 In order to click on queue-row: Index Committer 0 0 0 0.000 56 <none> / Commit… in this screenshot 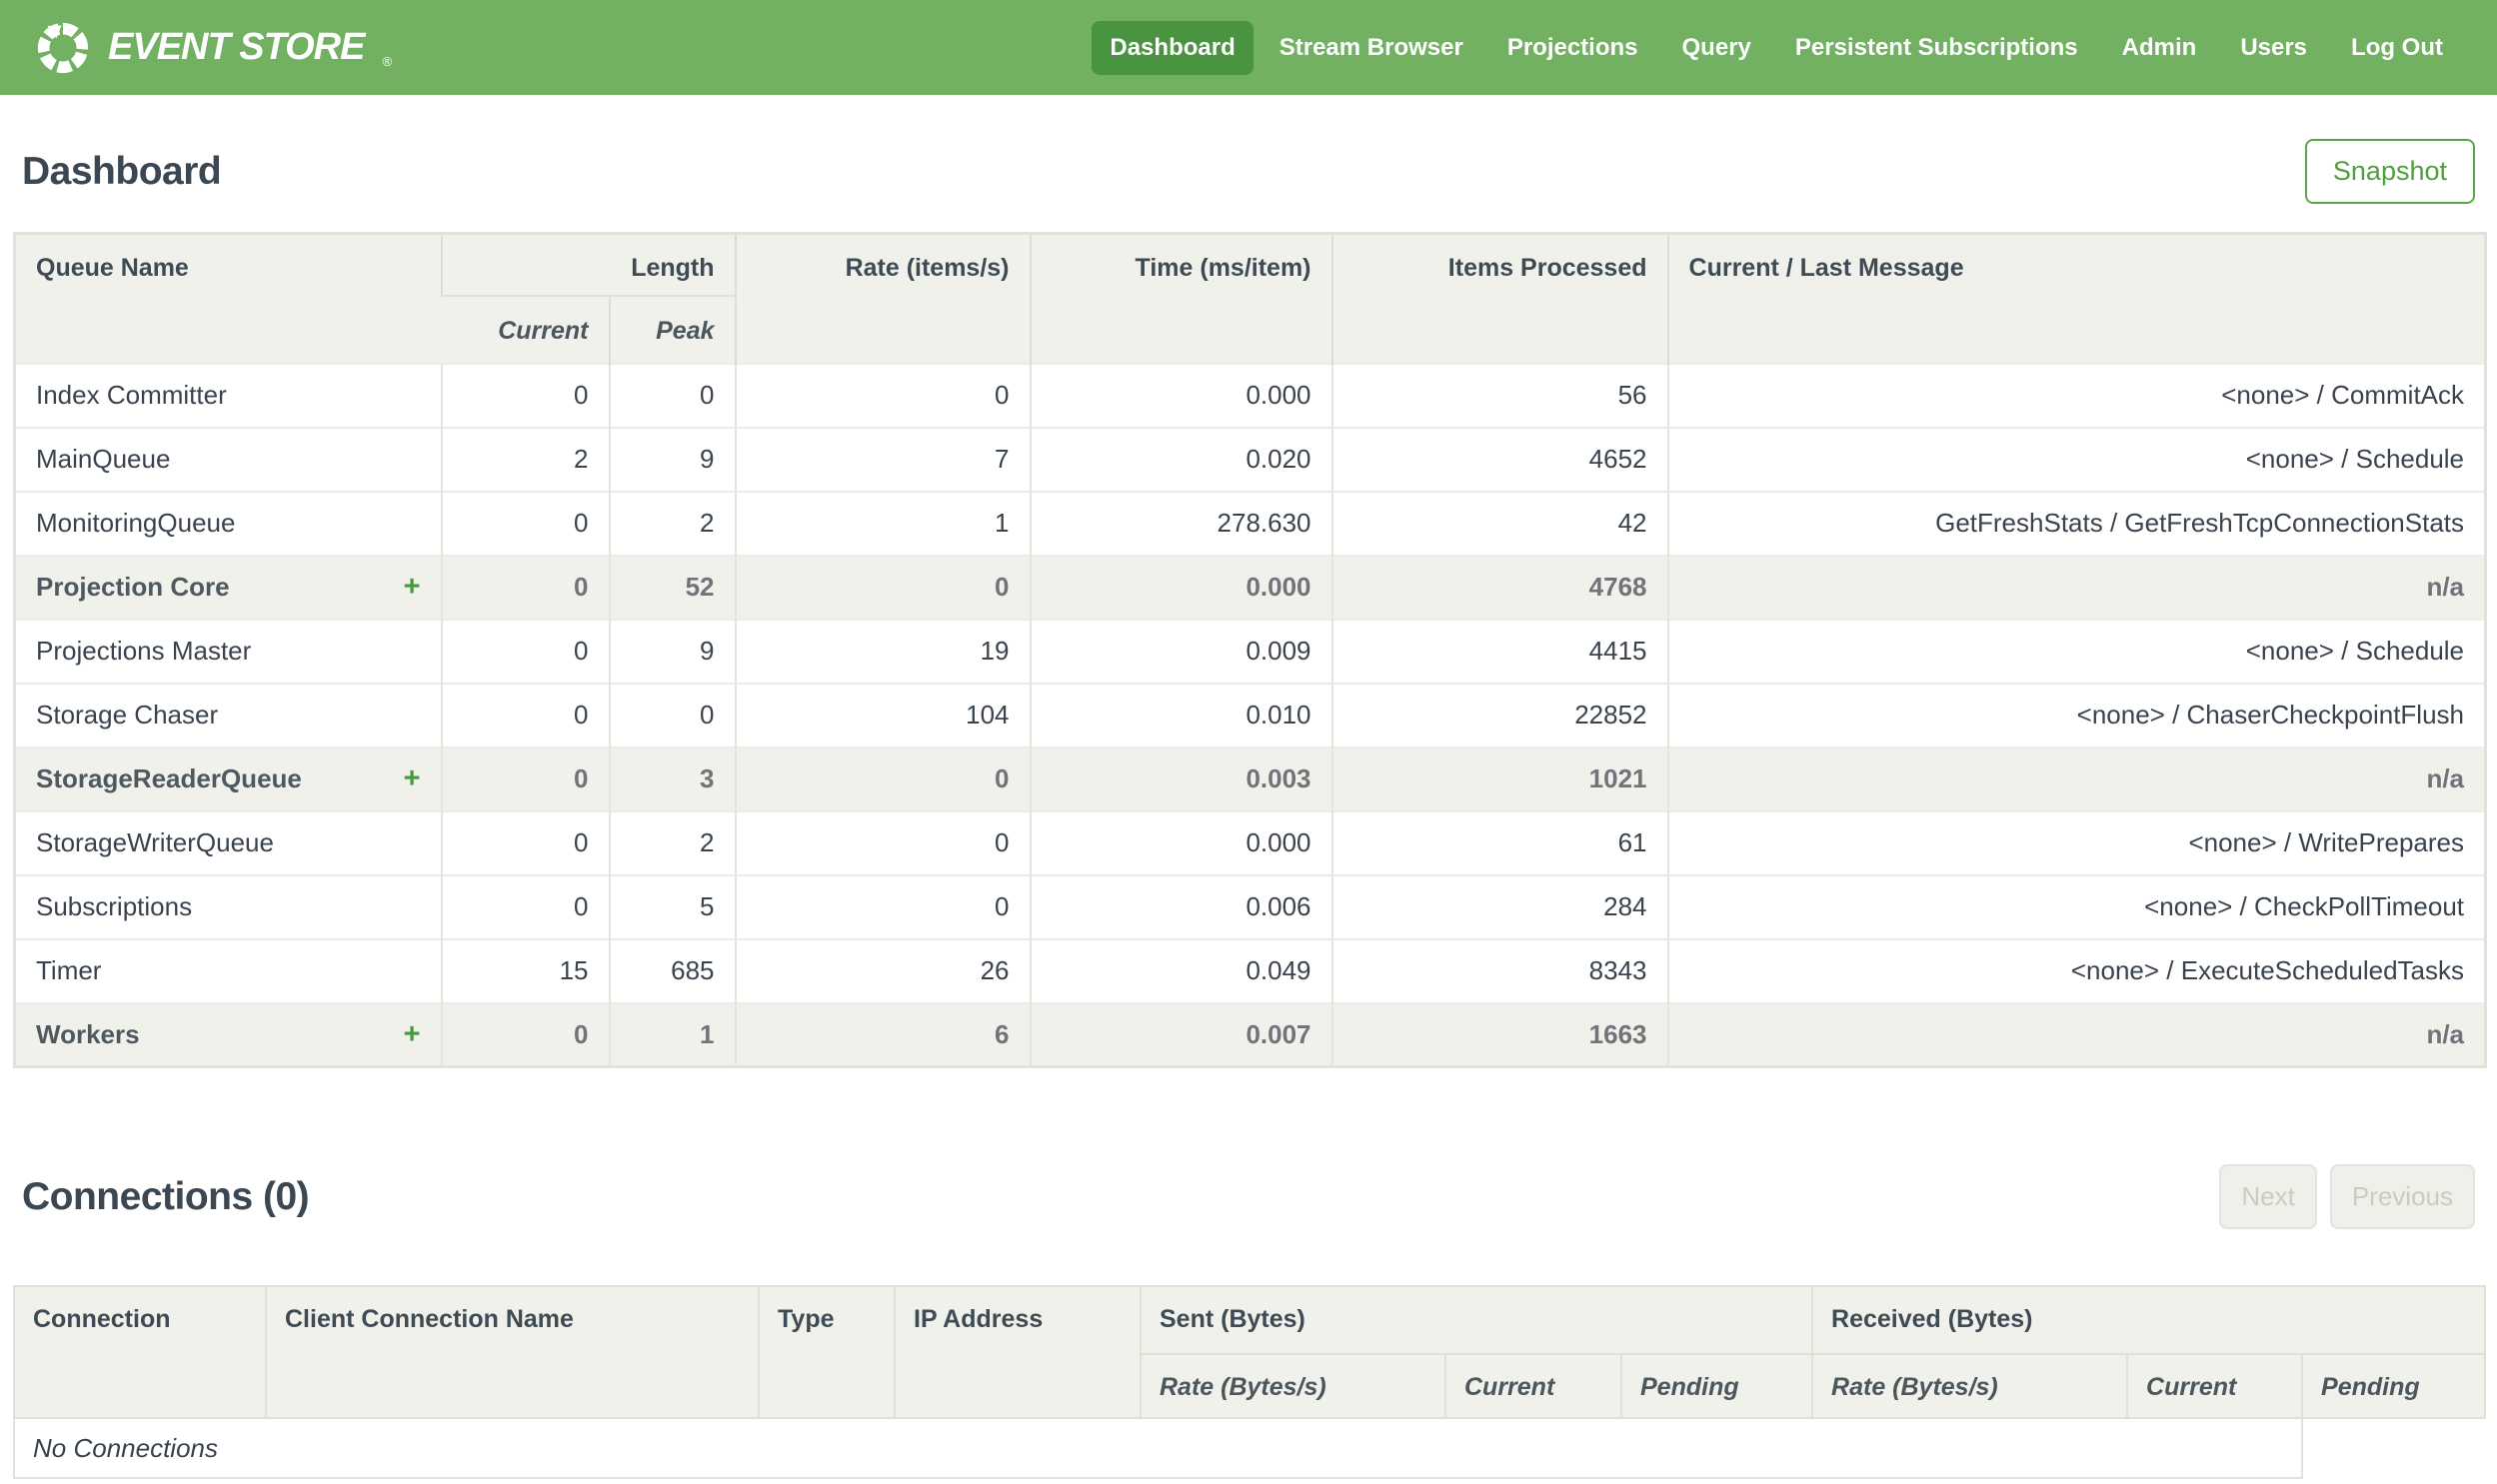, I will do `click(1250, 395)`.